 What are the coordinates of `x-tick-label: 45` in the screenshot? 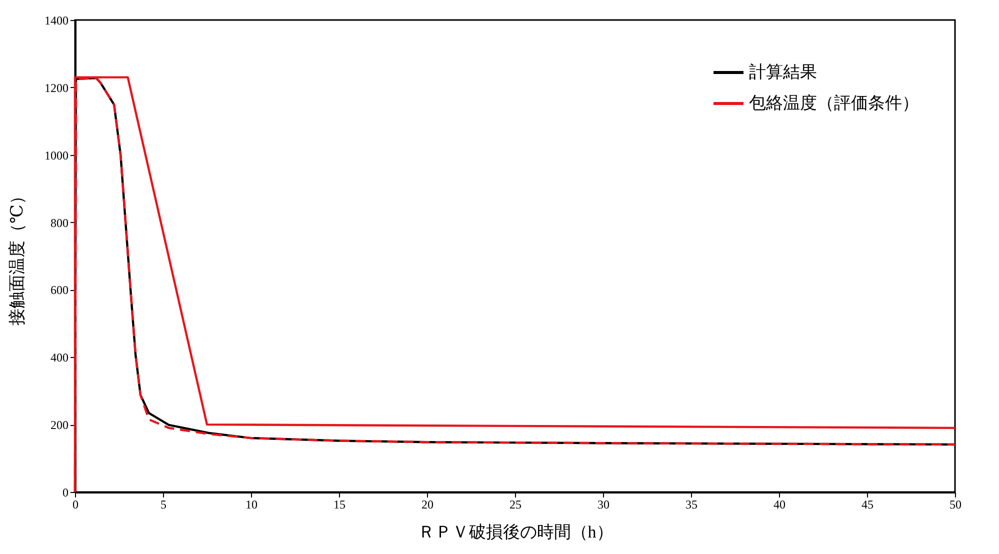 It's located at (868, 505).